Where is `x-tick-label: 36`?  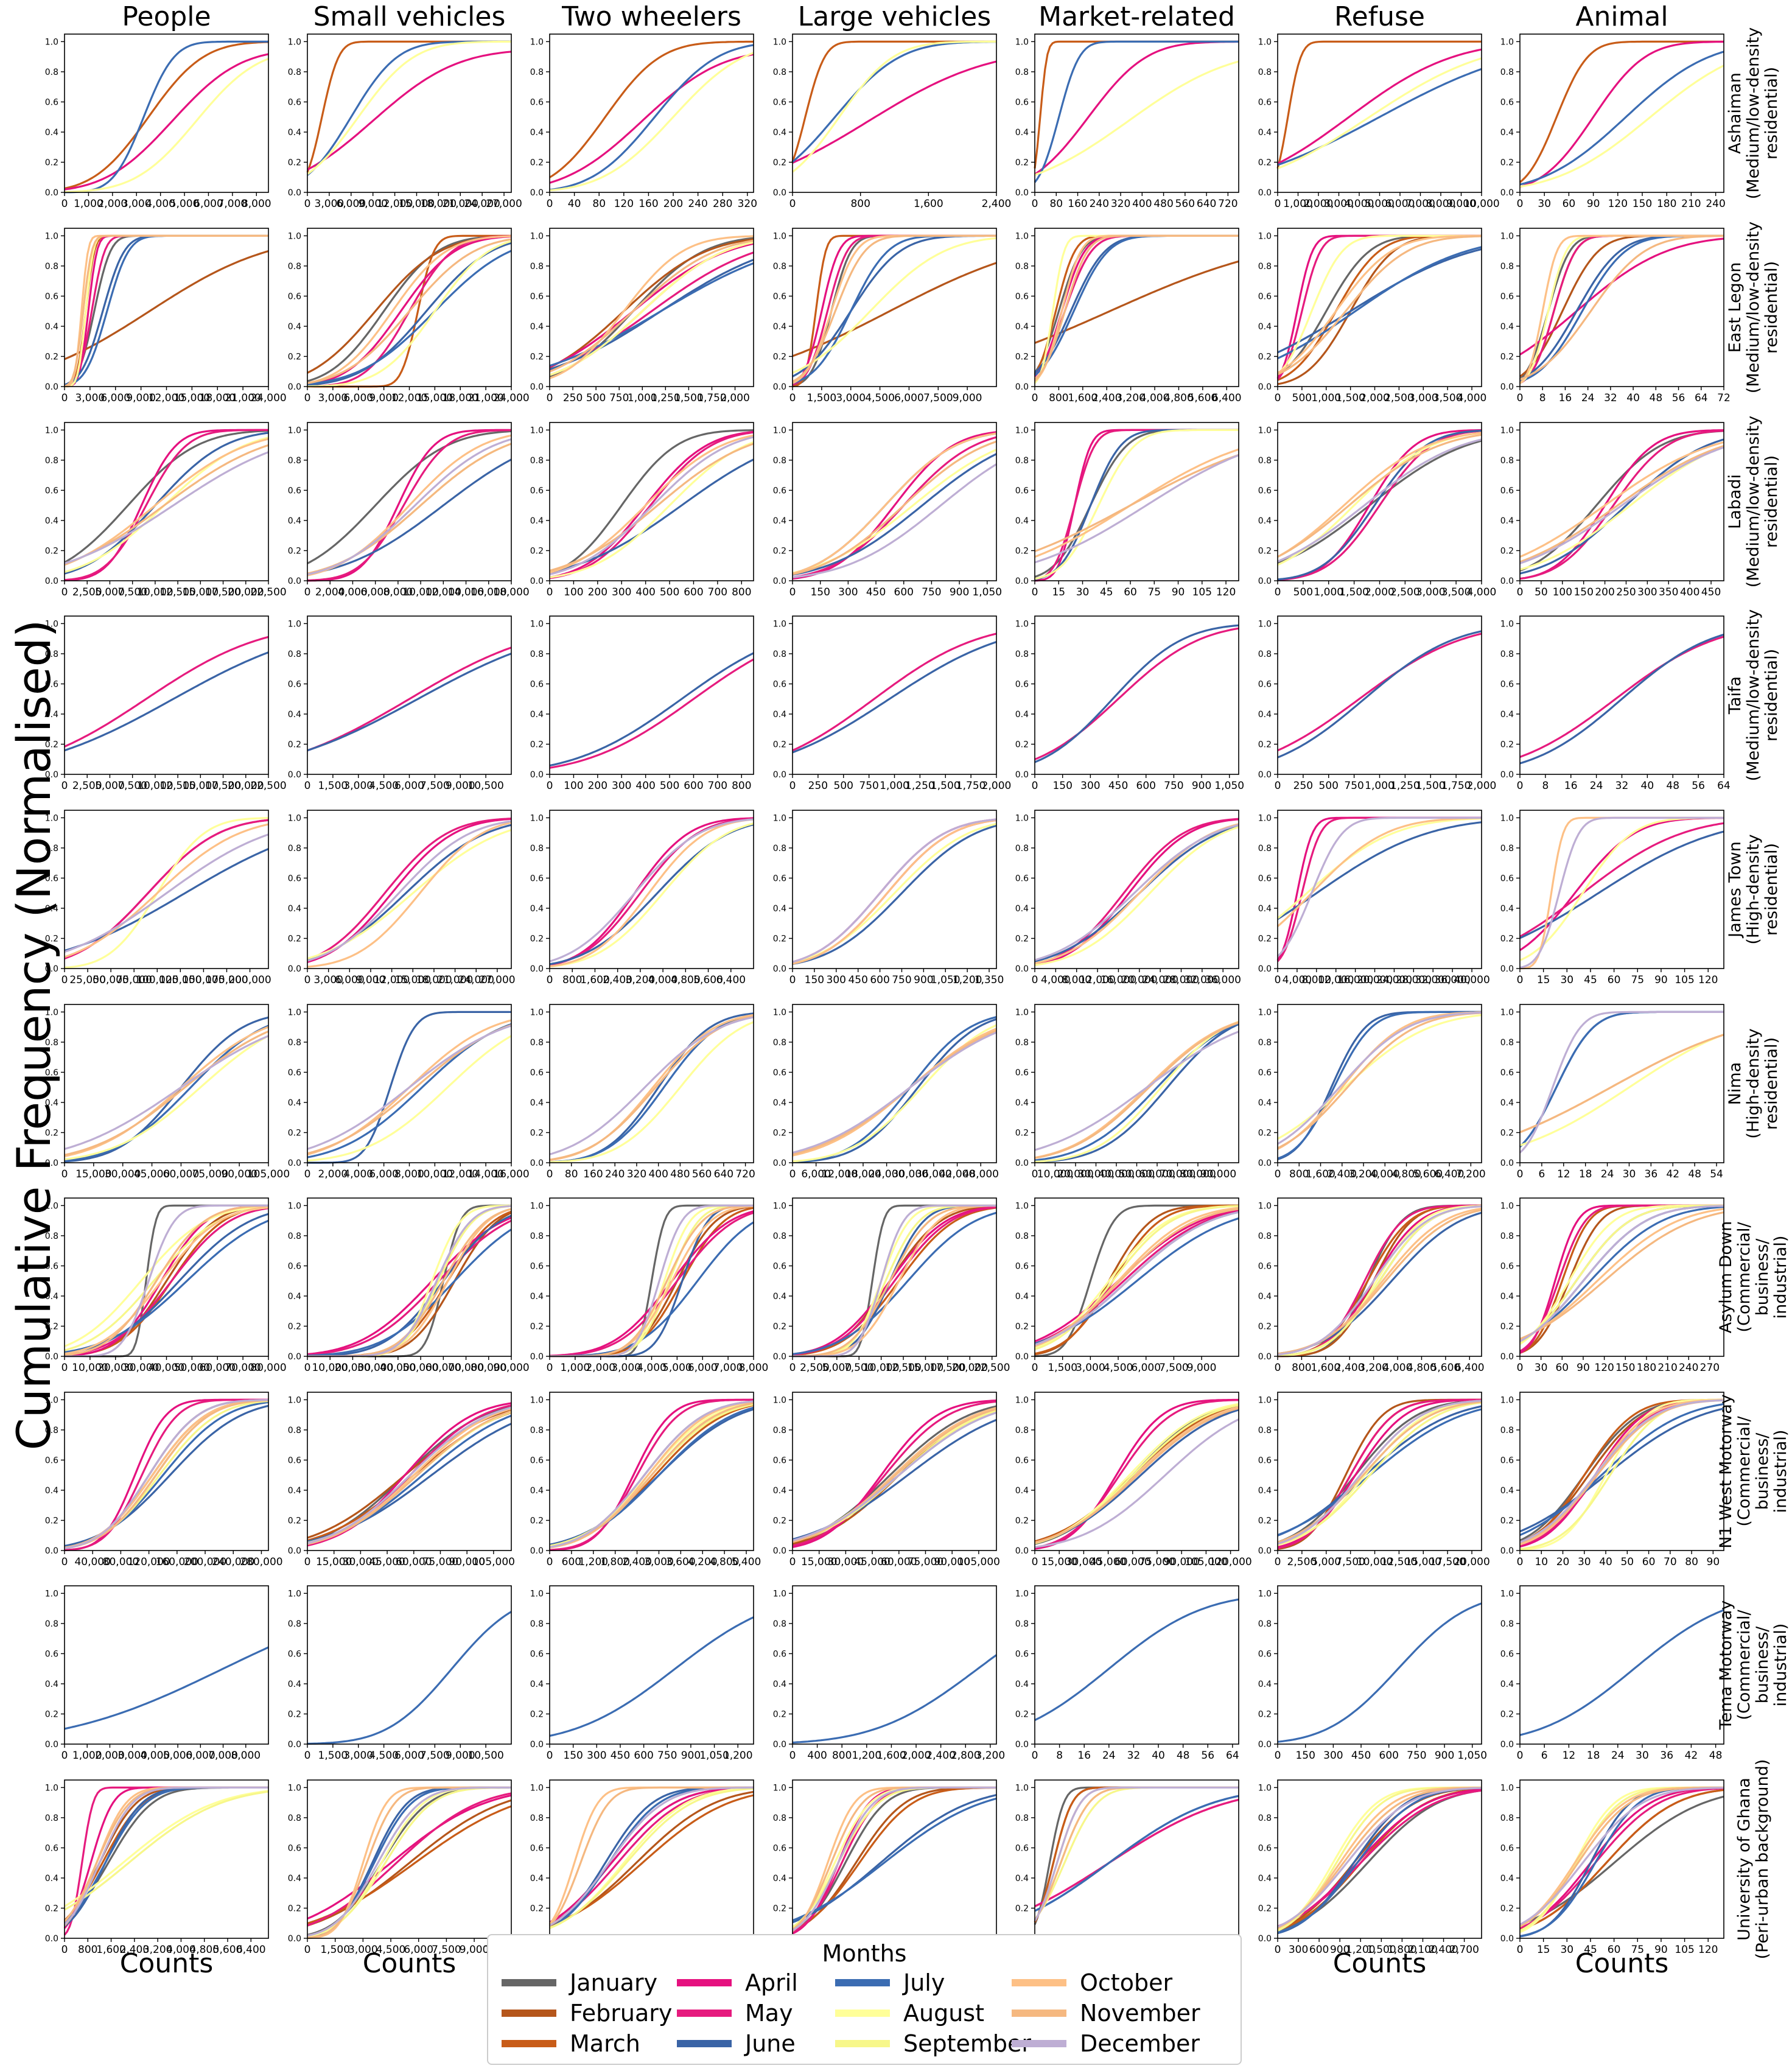 x-tick-label: 36 is located at coordinates (1666, 1756).